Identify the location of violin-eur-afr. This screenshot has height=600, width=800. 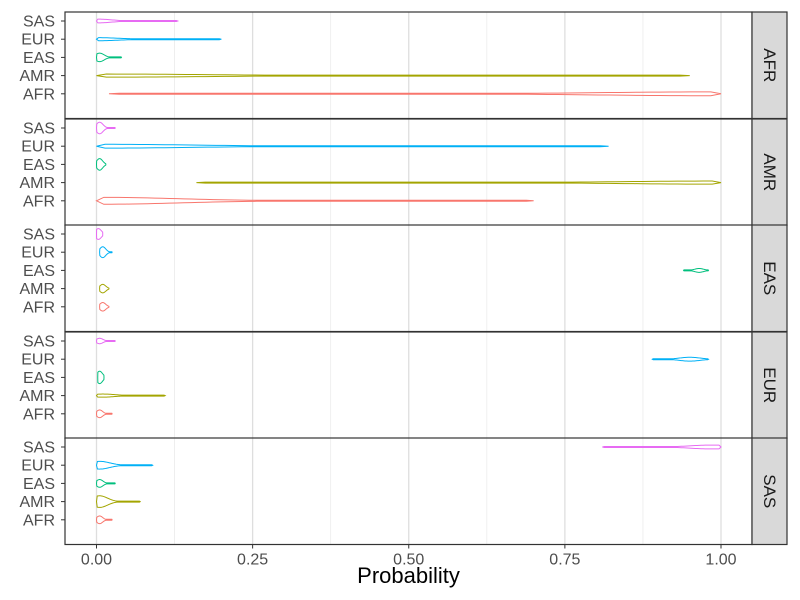
(104, 414).